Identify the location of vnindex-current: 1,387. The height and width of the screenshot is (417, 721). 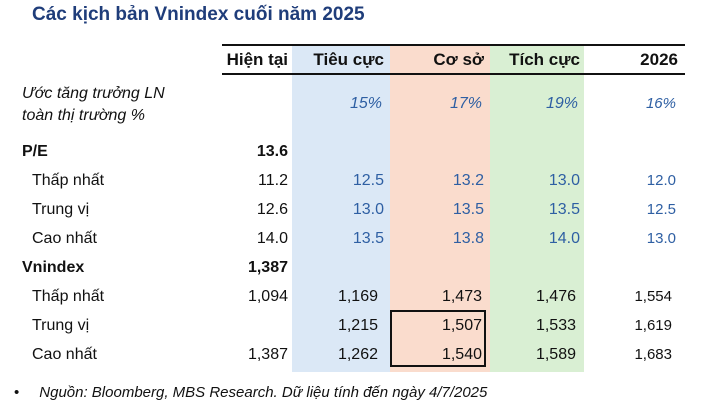
(267, 267).